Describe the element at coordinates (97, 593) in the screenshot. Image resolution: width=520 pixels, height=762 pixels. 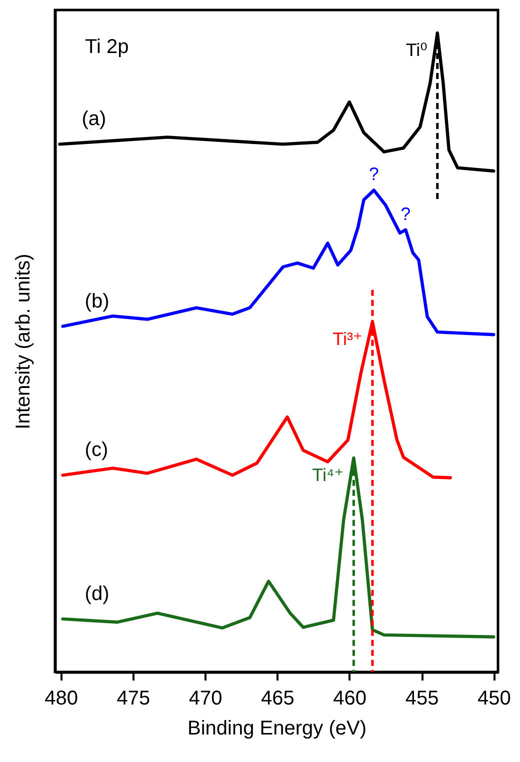
I see `series-label: (d)` at that location.